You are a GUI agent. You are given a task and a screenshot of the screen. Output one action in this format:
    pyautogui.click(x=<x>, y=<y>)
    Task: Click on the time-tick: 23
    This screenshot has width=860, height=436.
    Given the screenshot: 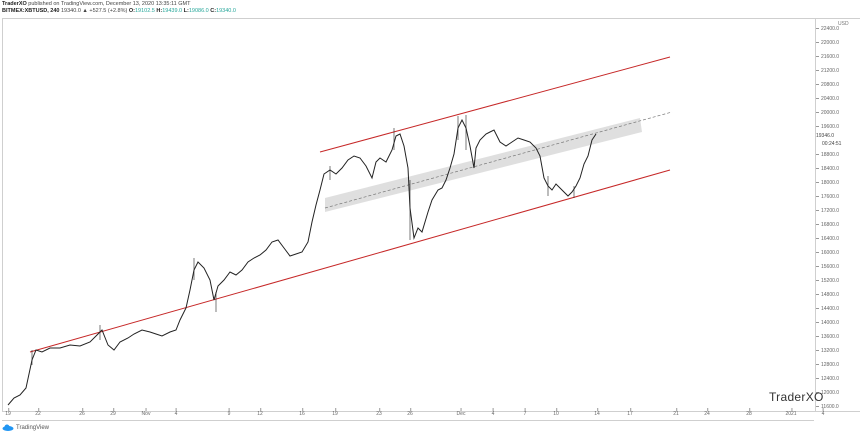 What is the action you would take?
    pyautogui.click(x=379, y=412)
    